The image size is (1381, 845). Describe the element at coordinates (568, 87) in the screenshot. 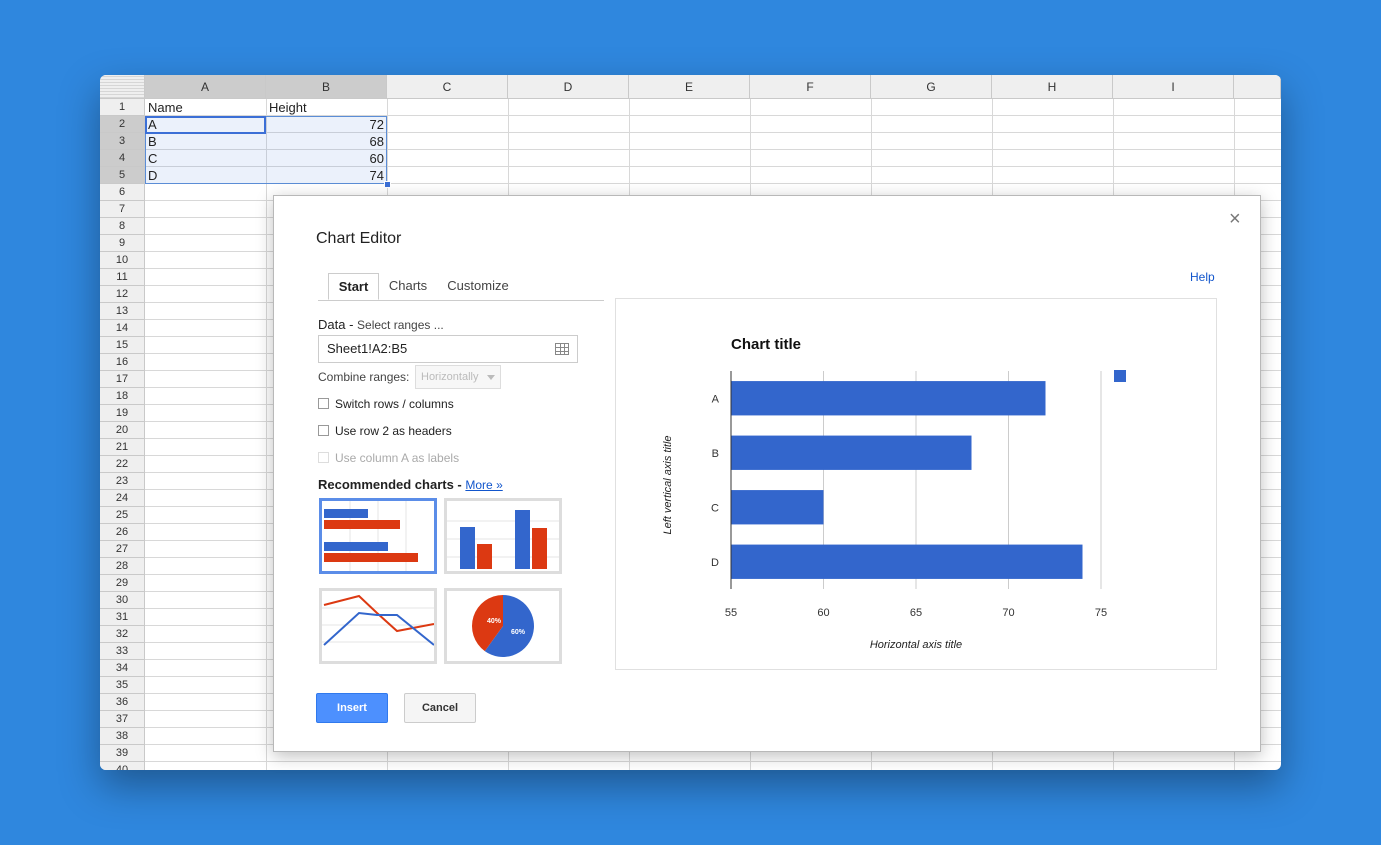

I see `column-header-d: D` at that location.